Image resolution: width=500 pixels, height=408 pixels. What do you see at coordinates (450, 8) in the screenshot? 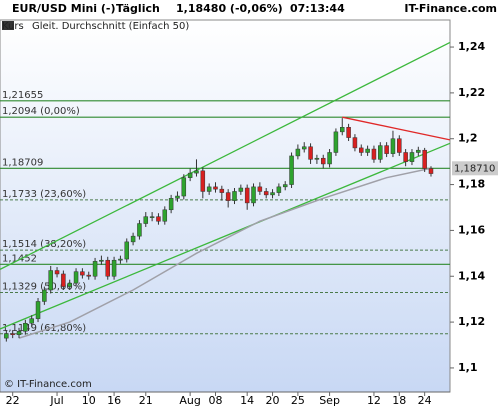
I see `brand: IT-Finance.com` at bounding box center [450, 8].